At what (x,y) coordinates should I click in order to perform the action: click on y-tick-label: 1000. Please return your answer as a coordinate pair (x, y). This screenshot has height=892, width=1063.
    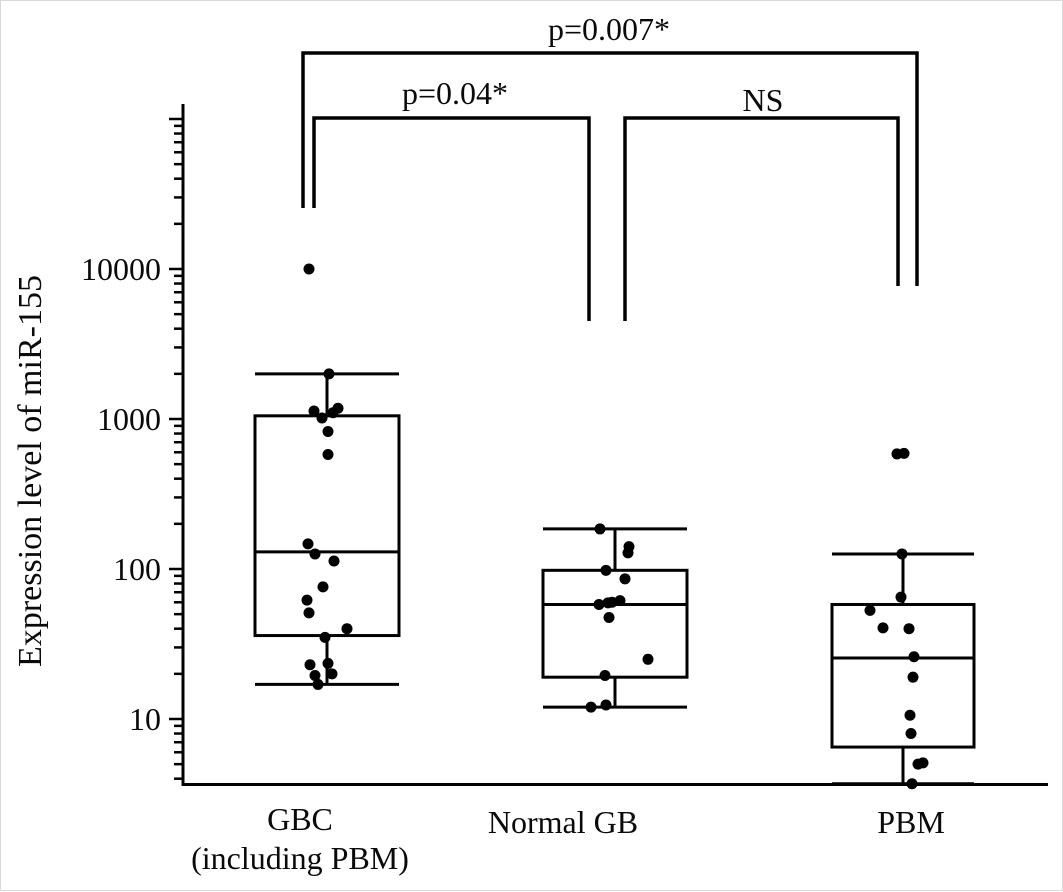
    Looking at the image, I should click on (129, 419).